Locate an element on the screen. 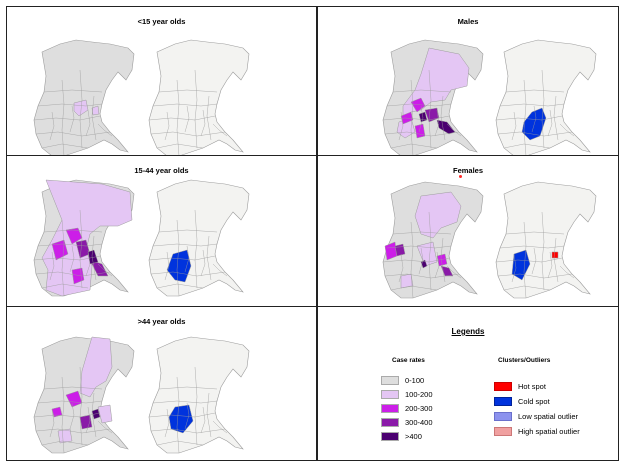 The width and height of the screenshot is (625, 467). legend-item: Hot spot is located at coordinates (520, 386).